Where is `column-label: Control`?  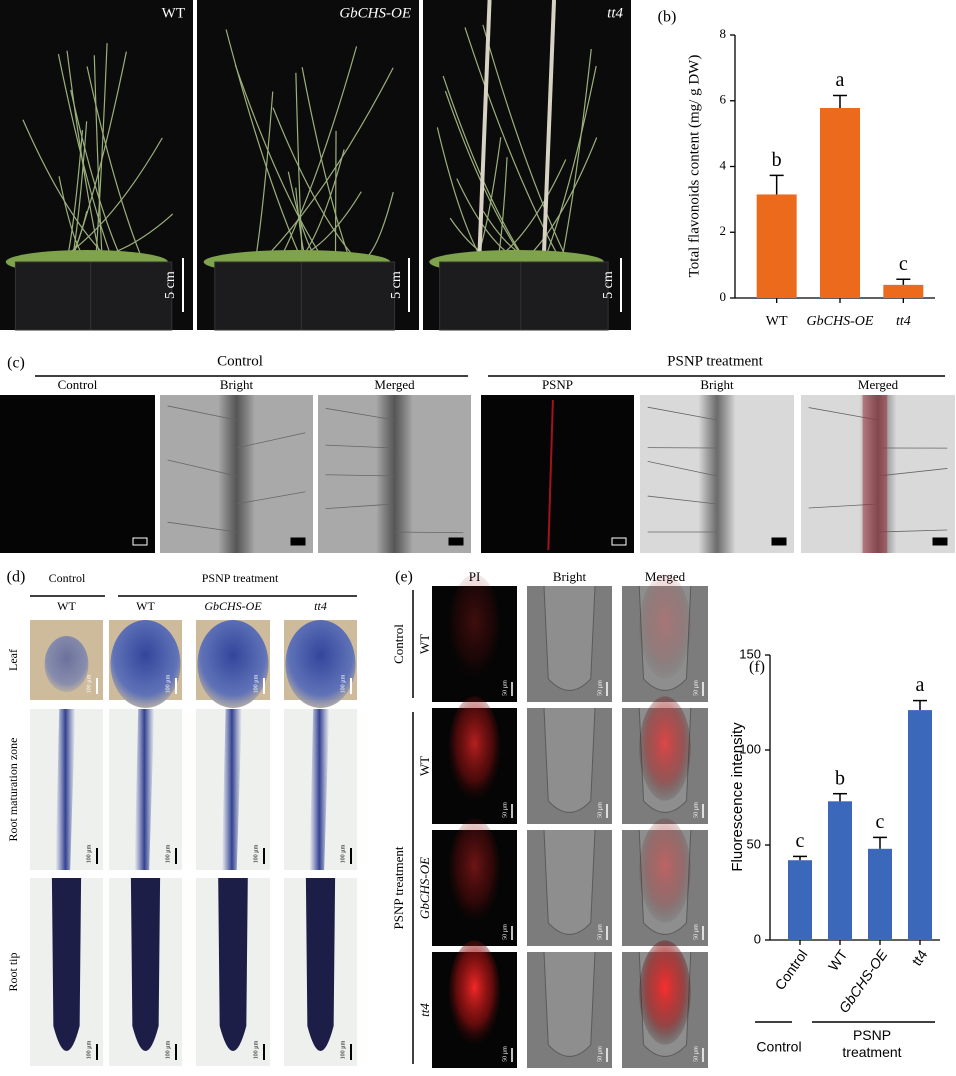 column-label: Control is located at coordinates (78, 384).